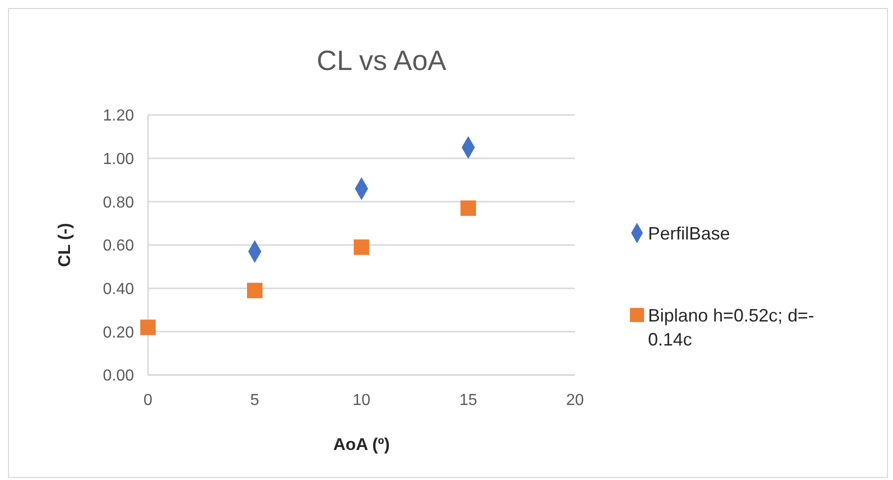 The width and height of the screenshot is (893, 480). Describe the element at coordinates (118, 203) in the screenshot. I see `y-tick-label: 0.80` at that location.